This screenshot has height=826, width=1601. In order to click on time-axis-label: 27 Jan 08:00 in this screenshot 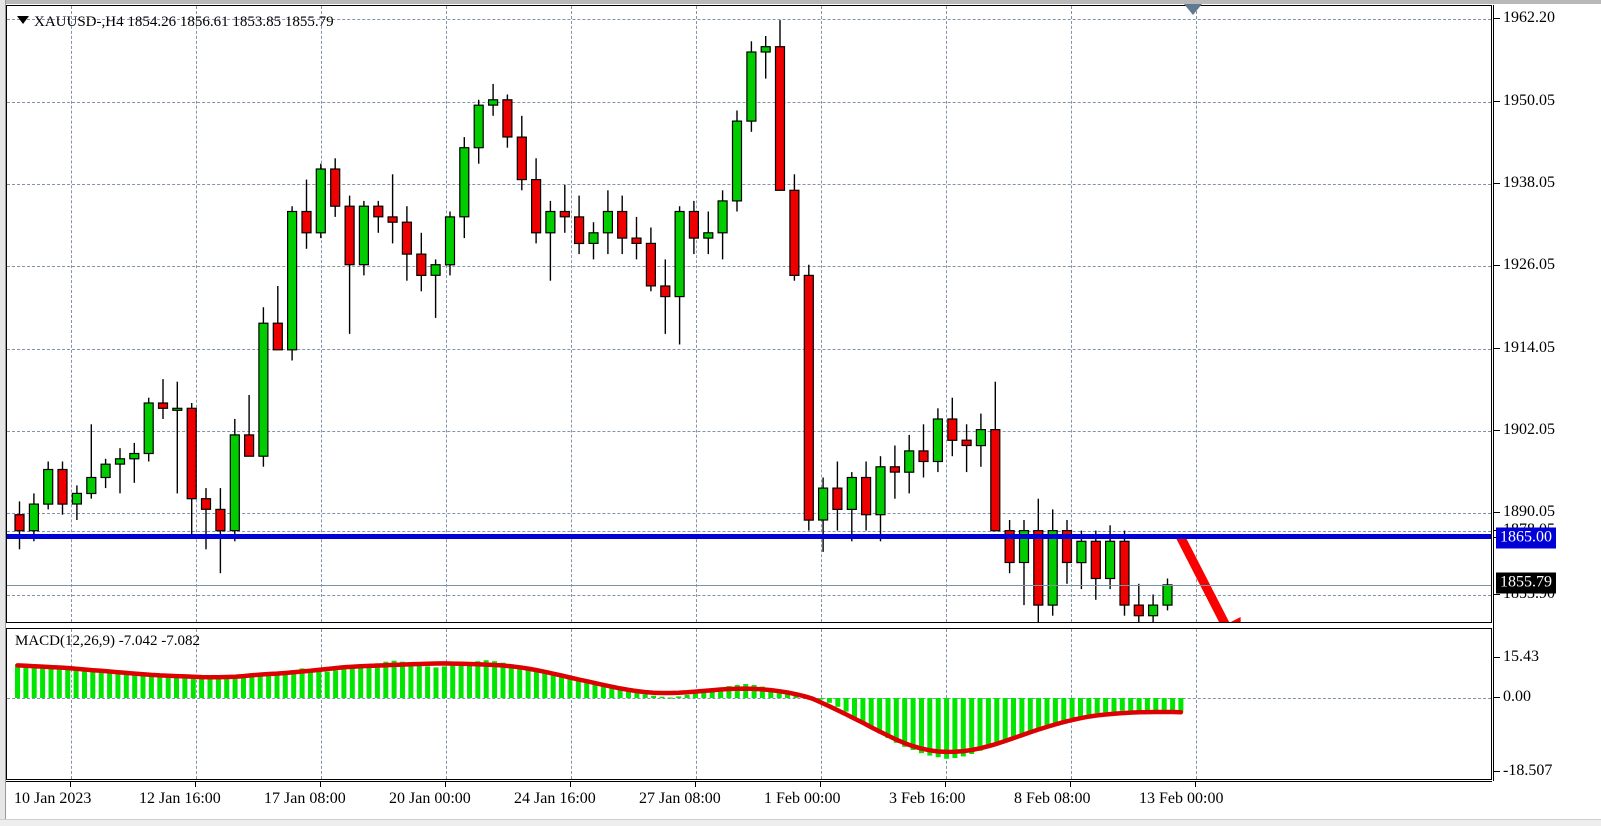, I will do `click(680, 798)`.